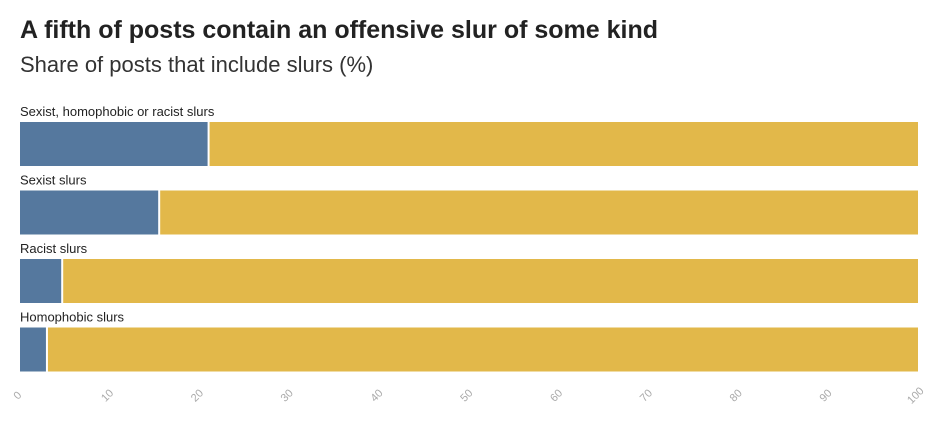 The image size is (951, 443). What do you see at coordinates (197, 64) in the screenshot?
I see `chart-subtitle: Share of posts that include slurs (%)` at bounding box center [197, 64].